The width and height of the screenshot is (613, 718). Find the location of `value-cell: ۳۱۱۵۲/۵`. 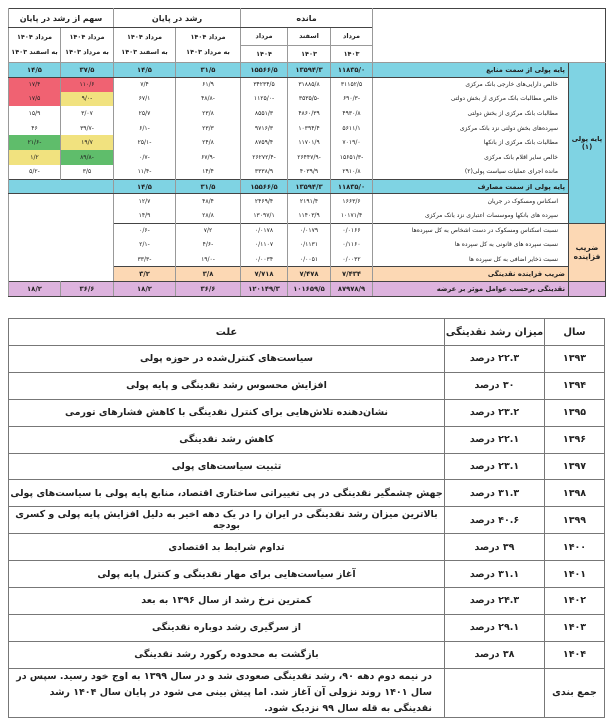

value-cell: ۳۱۱۵۲/۵ is located at coordinates (351, 84).